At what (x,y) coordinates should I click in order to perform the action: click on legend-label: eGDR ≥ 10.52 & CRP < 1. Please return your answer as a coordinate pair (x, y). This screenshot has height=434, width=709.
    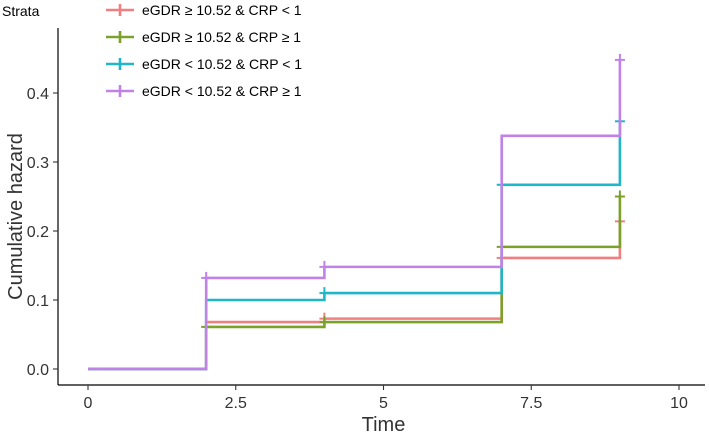
    Looking at the image, I should click on (222, 10).